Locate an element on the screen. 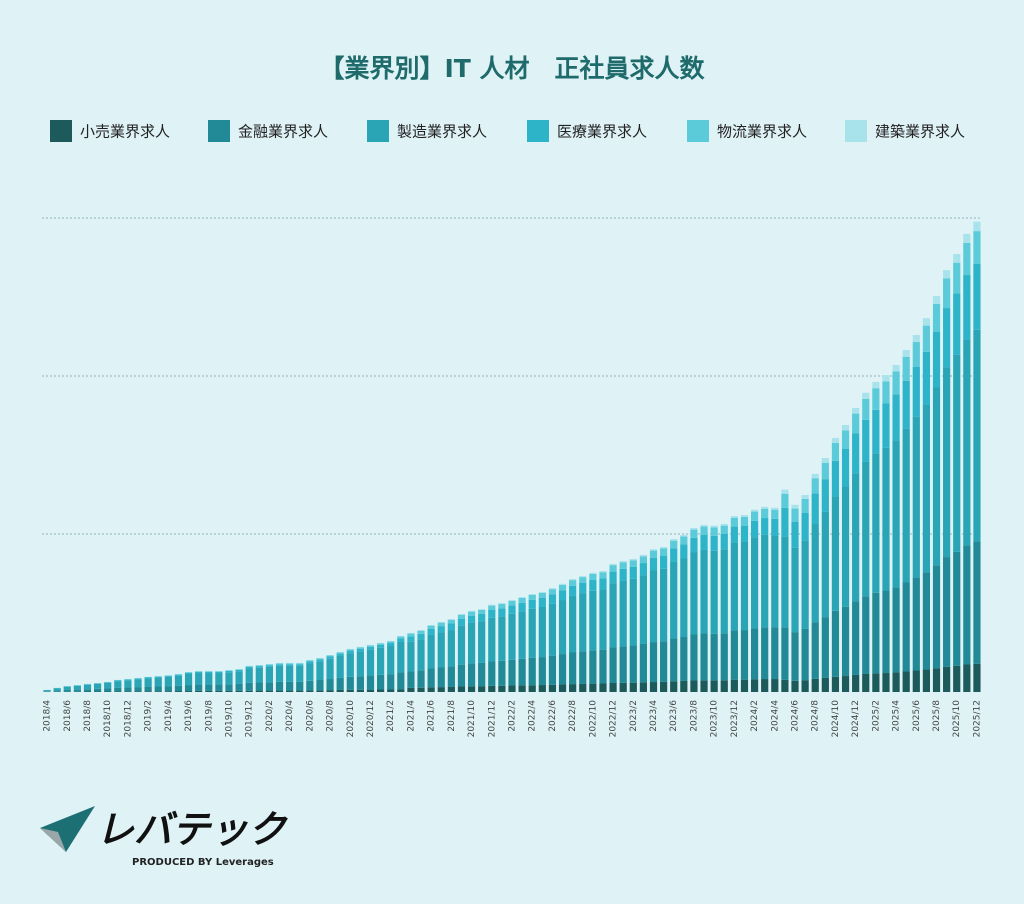  x-tick-label: 2024/12 is located at coordinates (856, 718).